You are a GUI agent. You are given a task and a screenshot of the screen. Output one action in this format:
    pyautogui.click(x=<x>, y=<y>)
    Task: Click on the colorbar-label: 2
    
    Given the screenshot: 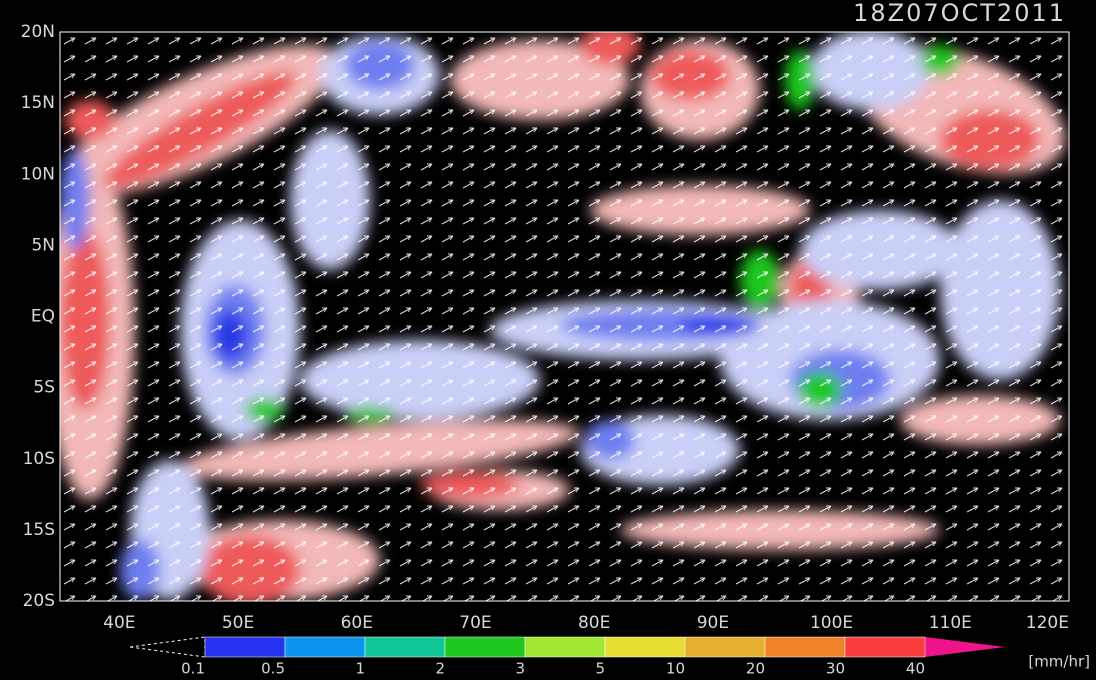 What is the action you would take?
    pyautogui.click(x=440, y=669)
    